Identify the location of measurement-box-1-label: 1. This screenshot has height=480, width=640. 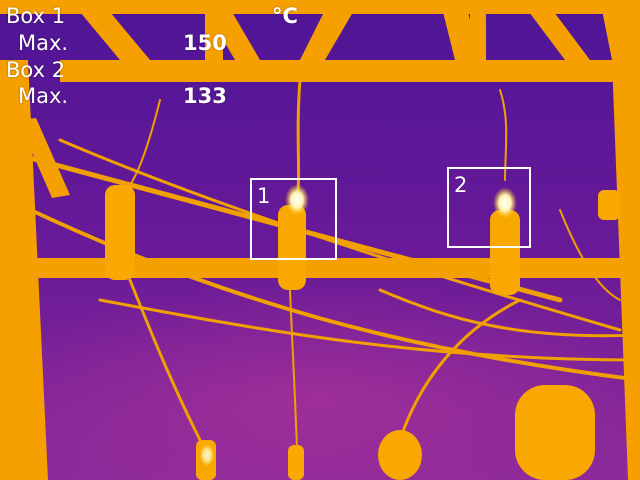
(264, 196).